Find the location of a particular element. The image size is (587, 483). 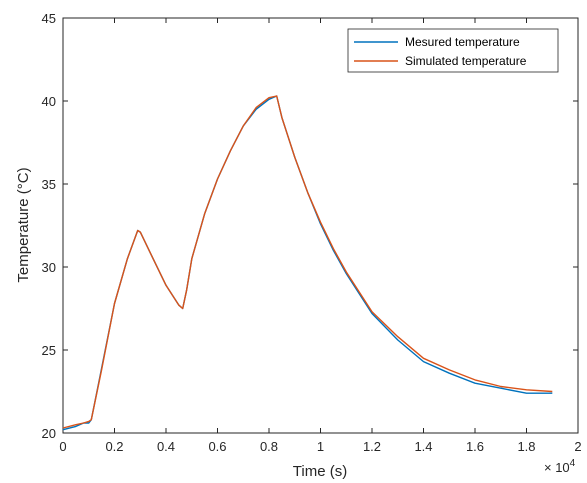

legend-box is located at coordinates (453, 50).